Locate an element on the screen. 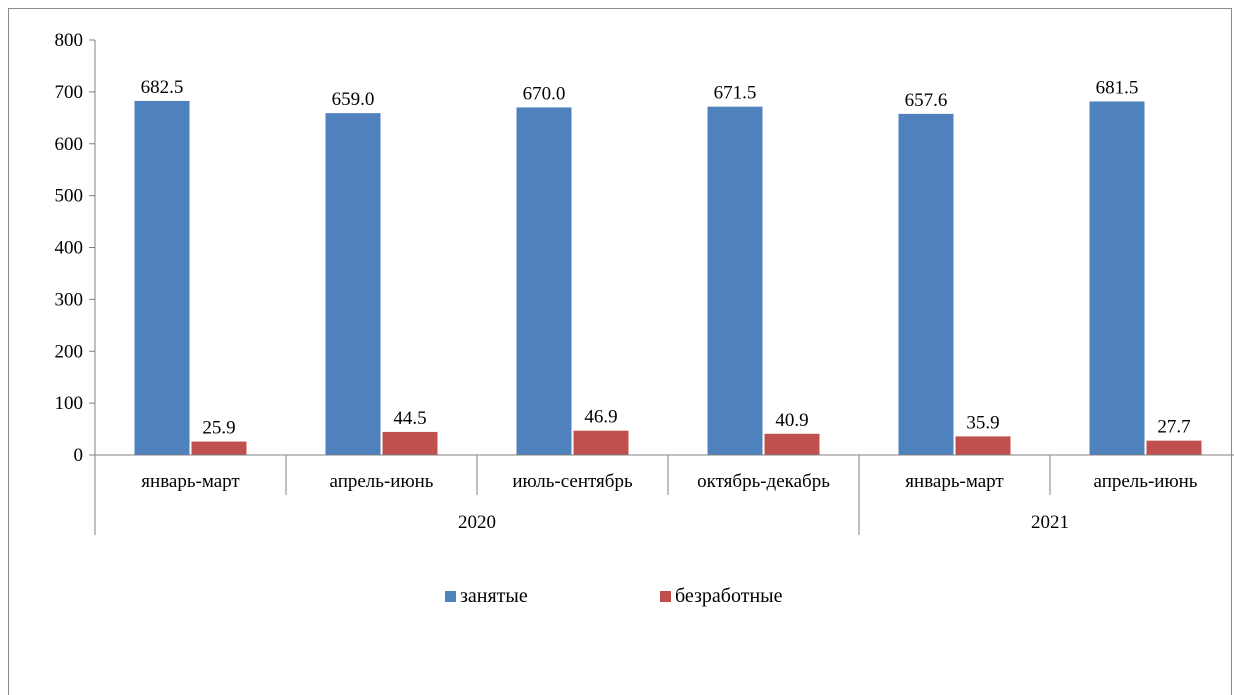 The width and height of the screenshot is (1234, 695). group-label: 2020 is located at coordinates (477, 522).